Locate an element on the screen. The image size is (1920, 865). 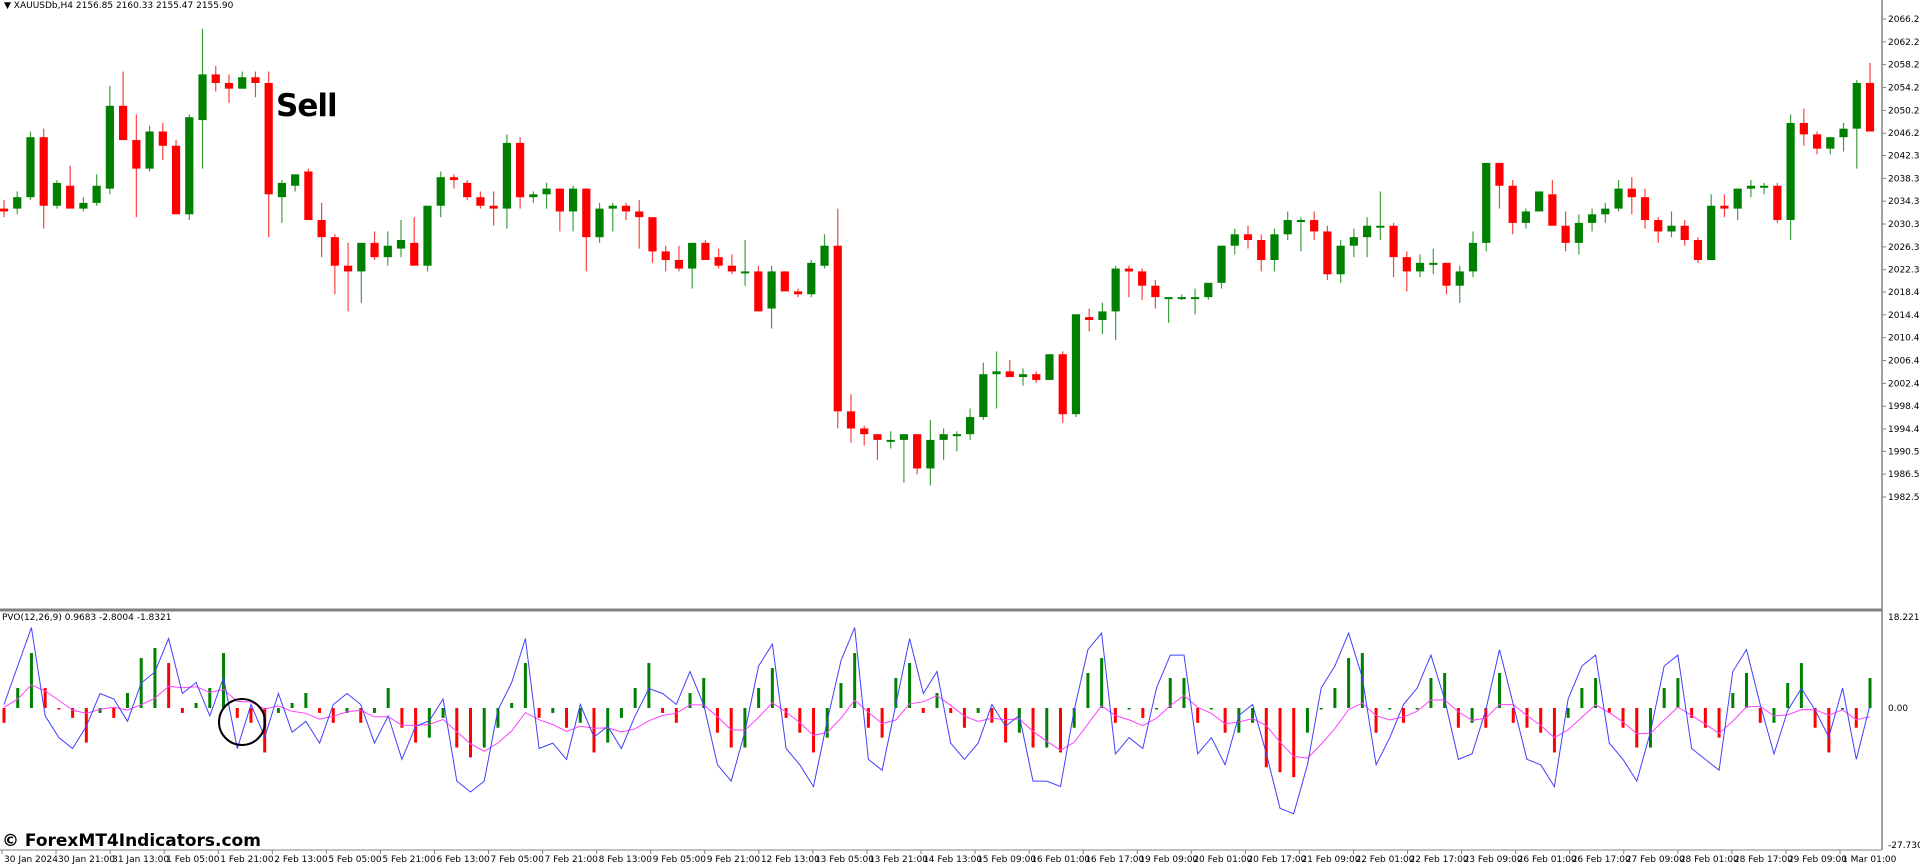
dropdown-triangle-icon: ▼ is located at coordinates (7, 6).